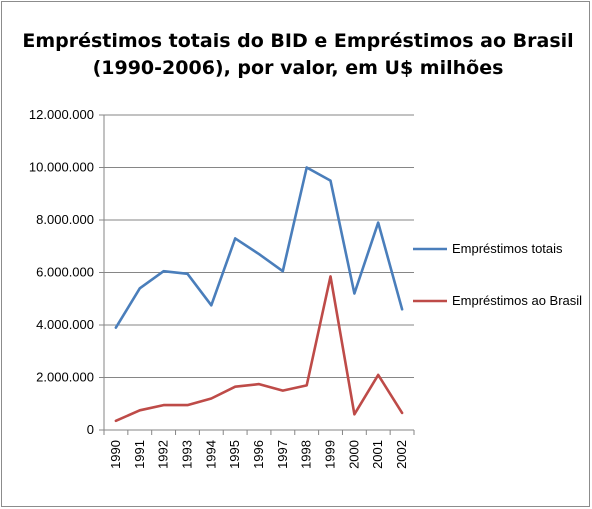  What do you see at coordinates (187, 405) in the screenshot?
I see `data-point-1-1993` at bounding box center [187, 405].